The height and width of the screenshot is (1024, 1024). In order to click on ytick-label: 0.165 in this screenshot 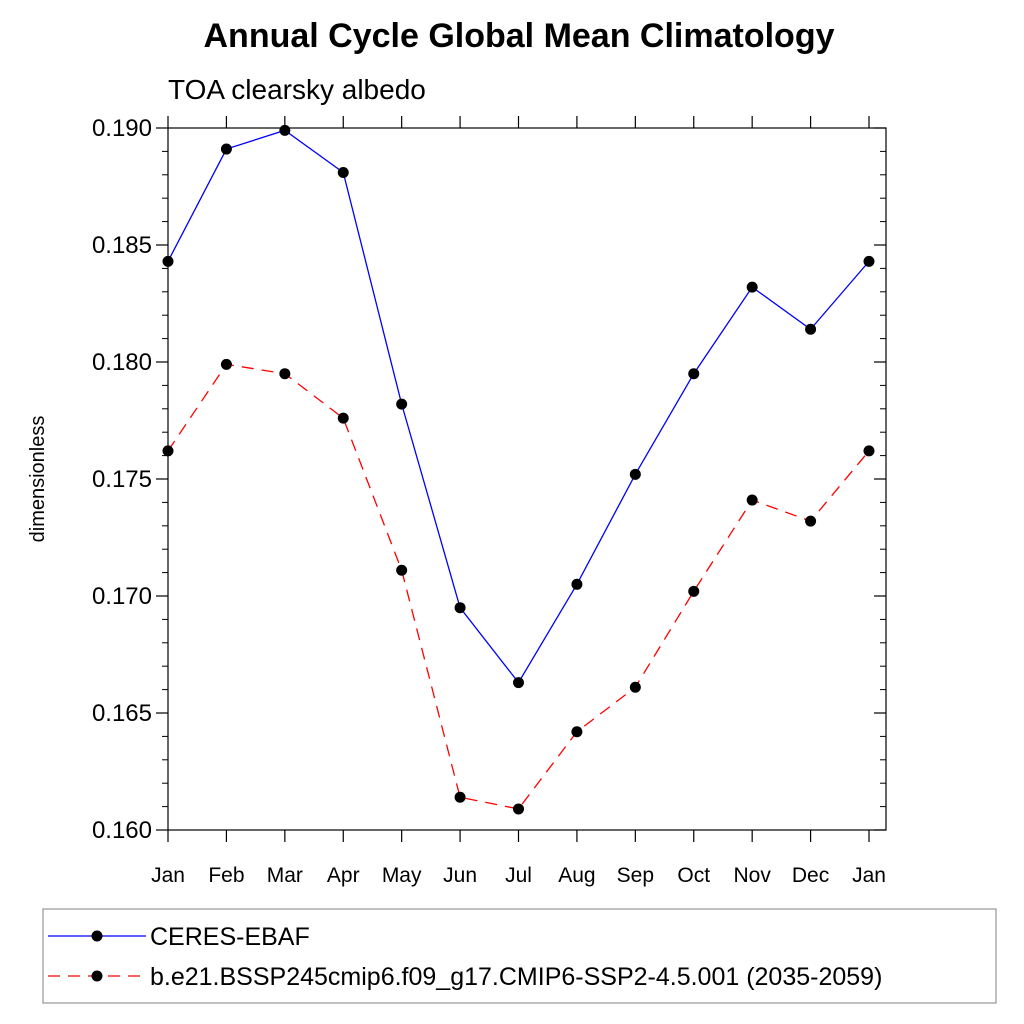, I will do `click(122, 713)`.